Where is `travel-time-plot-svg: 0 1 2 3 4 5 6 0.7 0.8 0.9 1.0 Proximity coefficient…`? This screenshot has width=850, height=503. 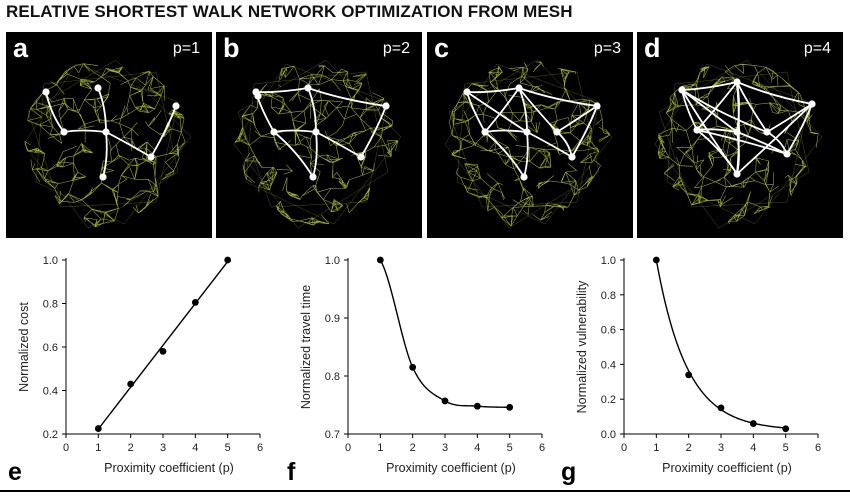 travel-time-plot-svg: 0 1 2 3 4 5 6 0.7 0.8 0.9 1.0 Proximity coefficient… is located at coordinates (422, 365).